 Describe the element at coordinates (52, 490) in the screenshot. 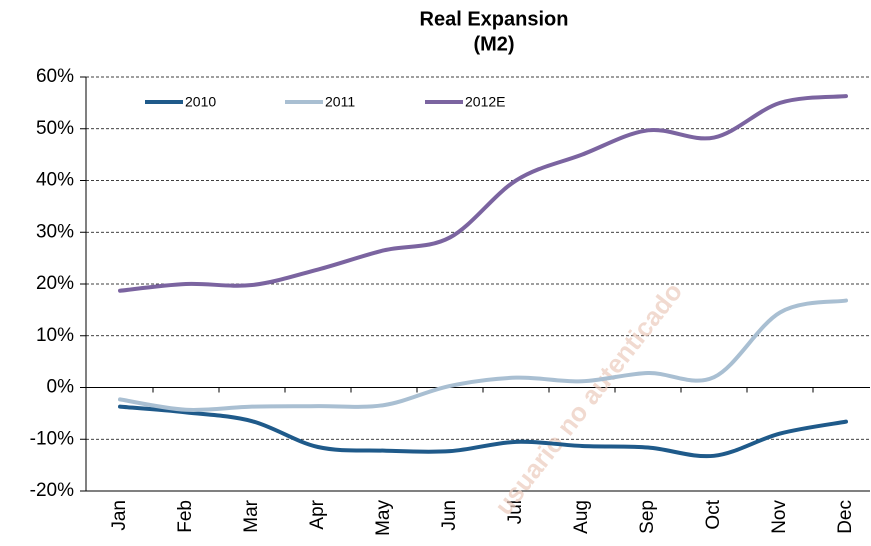

I see `y-tick-label: -20%` at that location.